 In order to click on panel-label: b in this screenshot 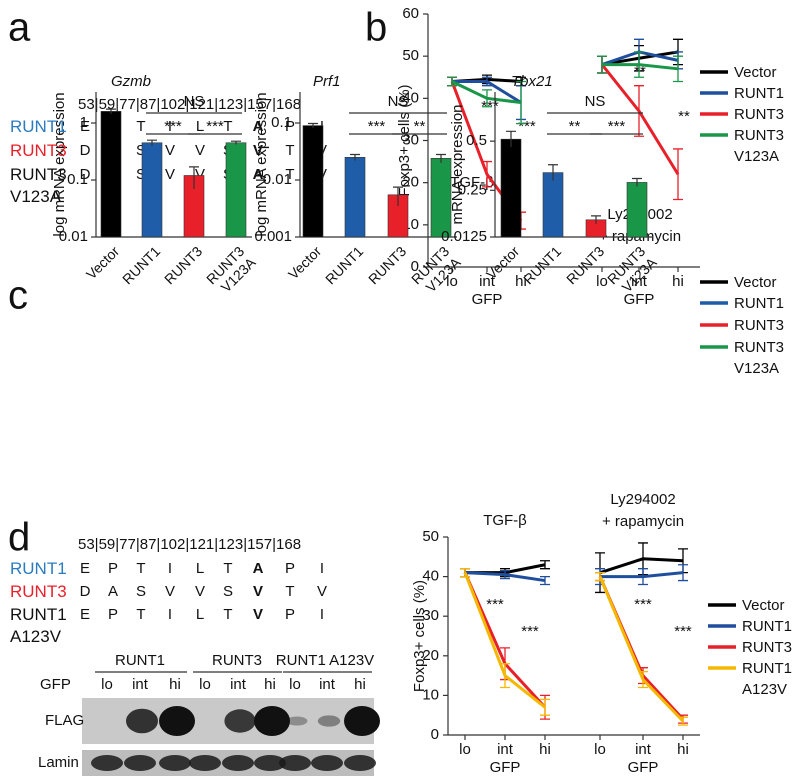, I will do `click(376, 28)`.